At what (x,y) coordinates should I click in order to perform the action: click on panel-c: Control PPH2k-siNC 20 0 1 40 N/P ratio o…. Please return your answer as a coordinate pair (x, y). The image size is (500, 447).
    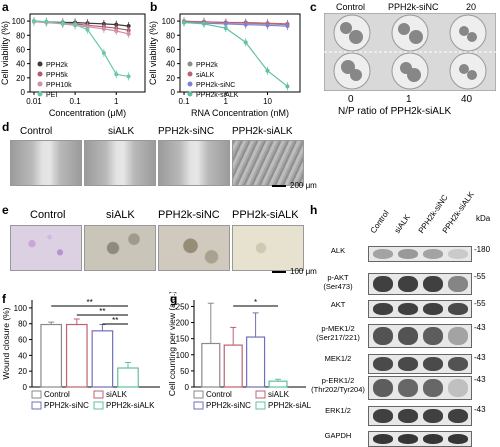
    Looking at the image, I should click on (409, 60).